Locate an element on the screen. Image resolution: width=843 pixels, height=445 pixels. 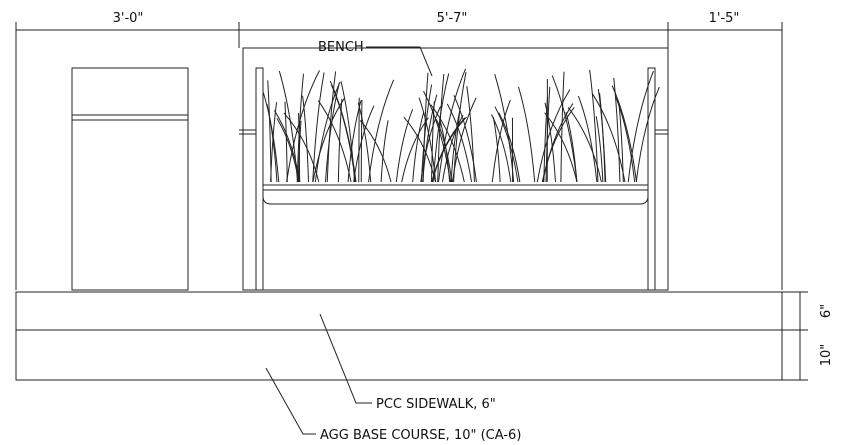
aggregate-base is located at coordinates (399, 355).